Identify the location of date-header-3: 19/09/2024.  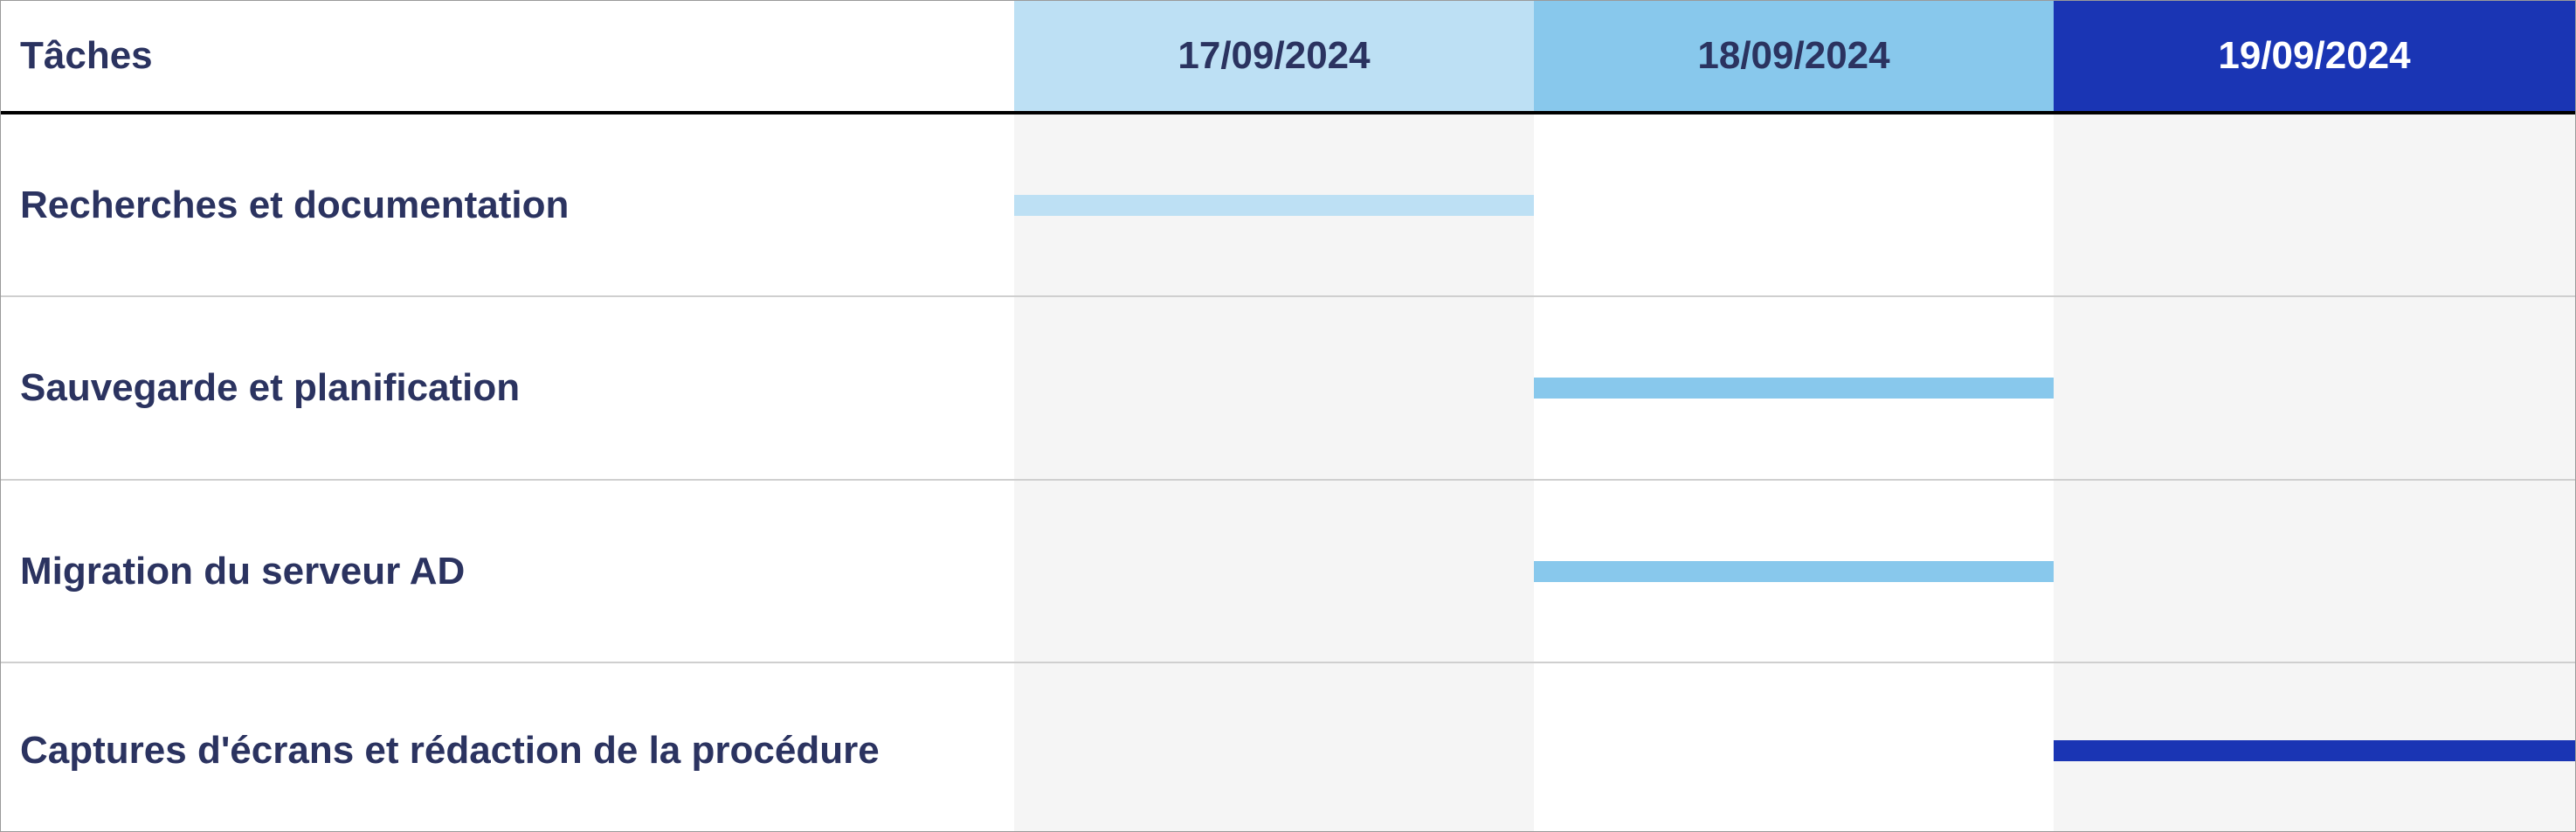
(2314, 56).